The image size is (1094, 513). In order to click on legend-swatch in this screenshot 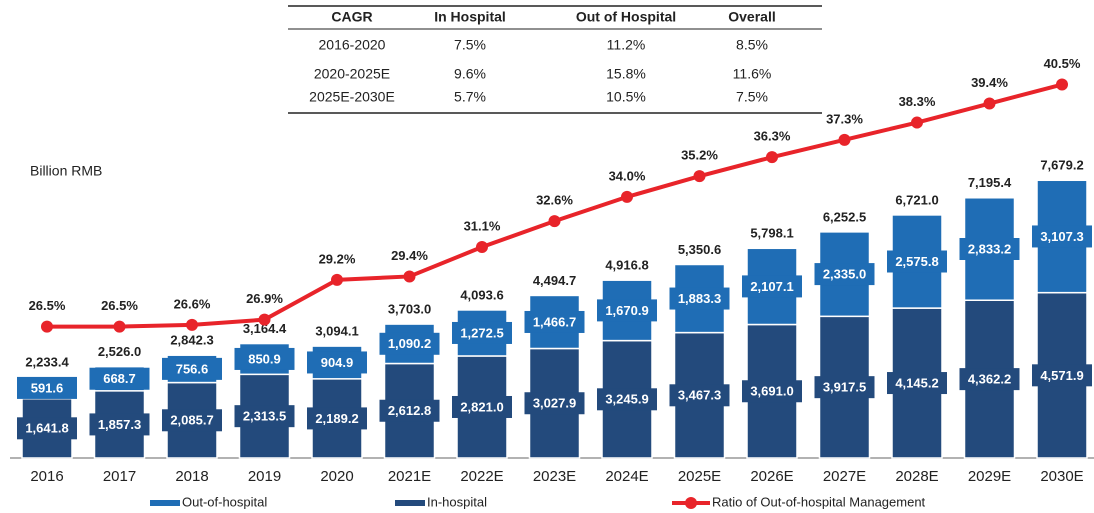, I will do `click(410, 503)`.